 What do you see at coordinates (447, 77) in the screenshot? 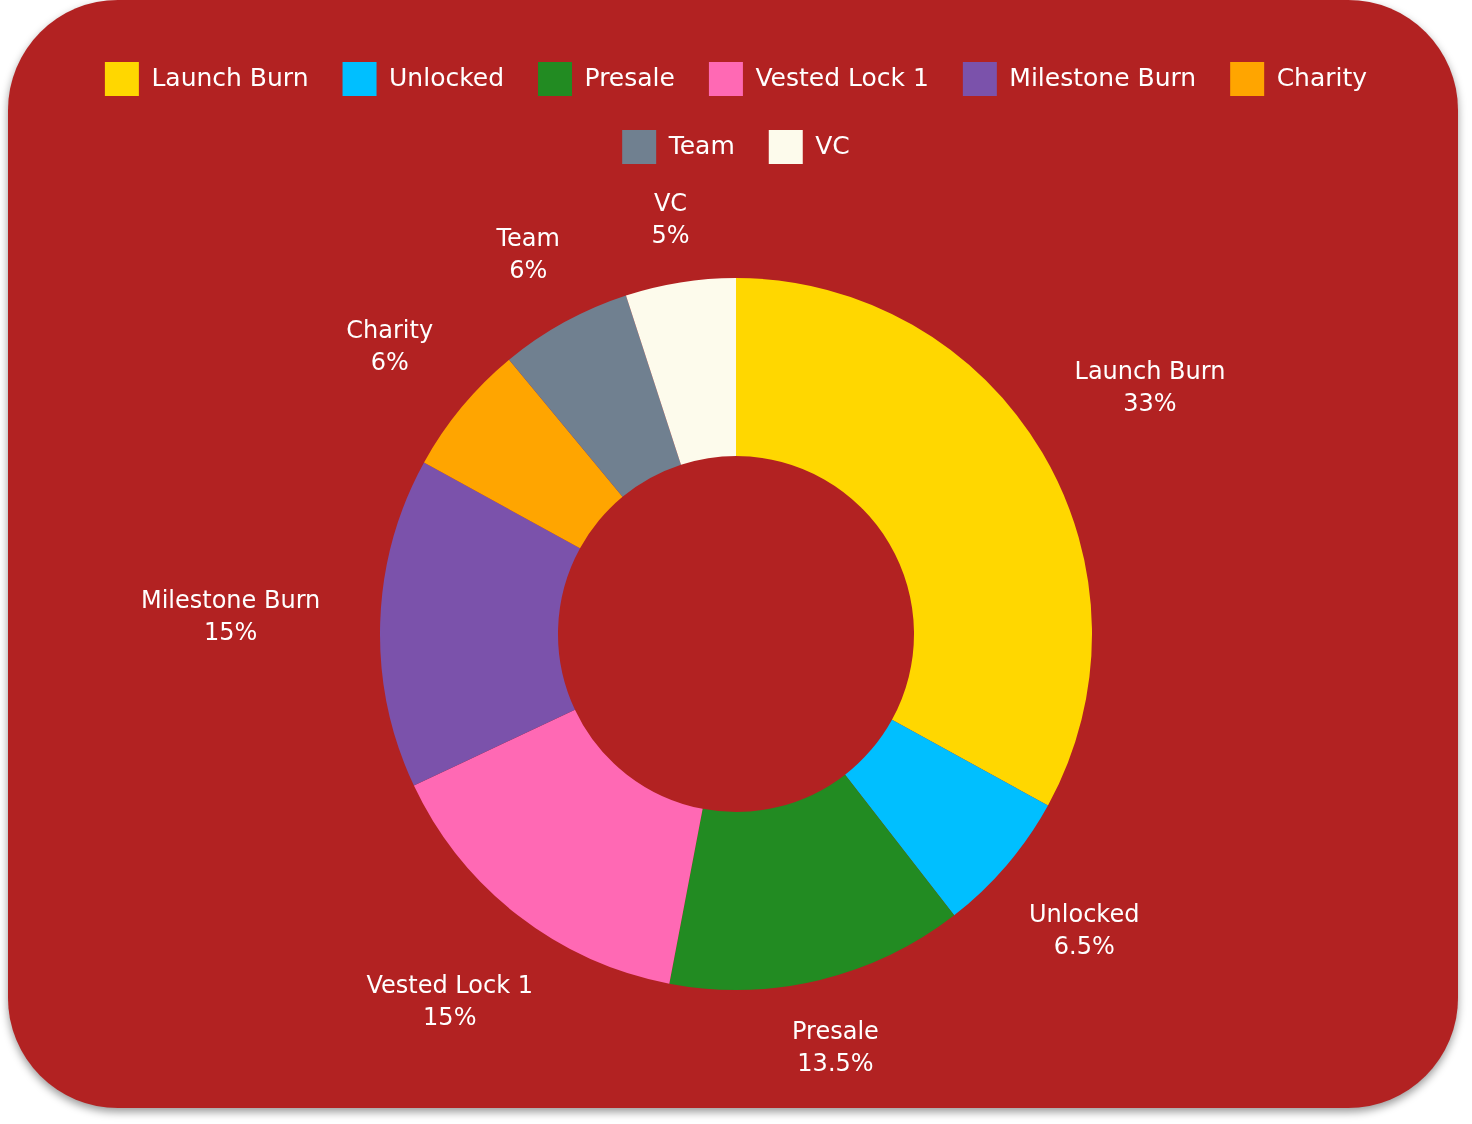
I see `legend-label: Unlocked` at bounding box center [447, 77].